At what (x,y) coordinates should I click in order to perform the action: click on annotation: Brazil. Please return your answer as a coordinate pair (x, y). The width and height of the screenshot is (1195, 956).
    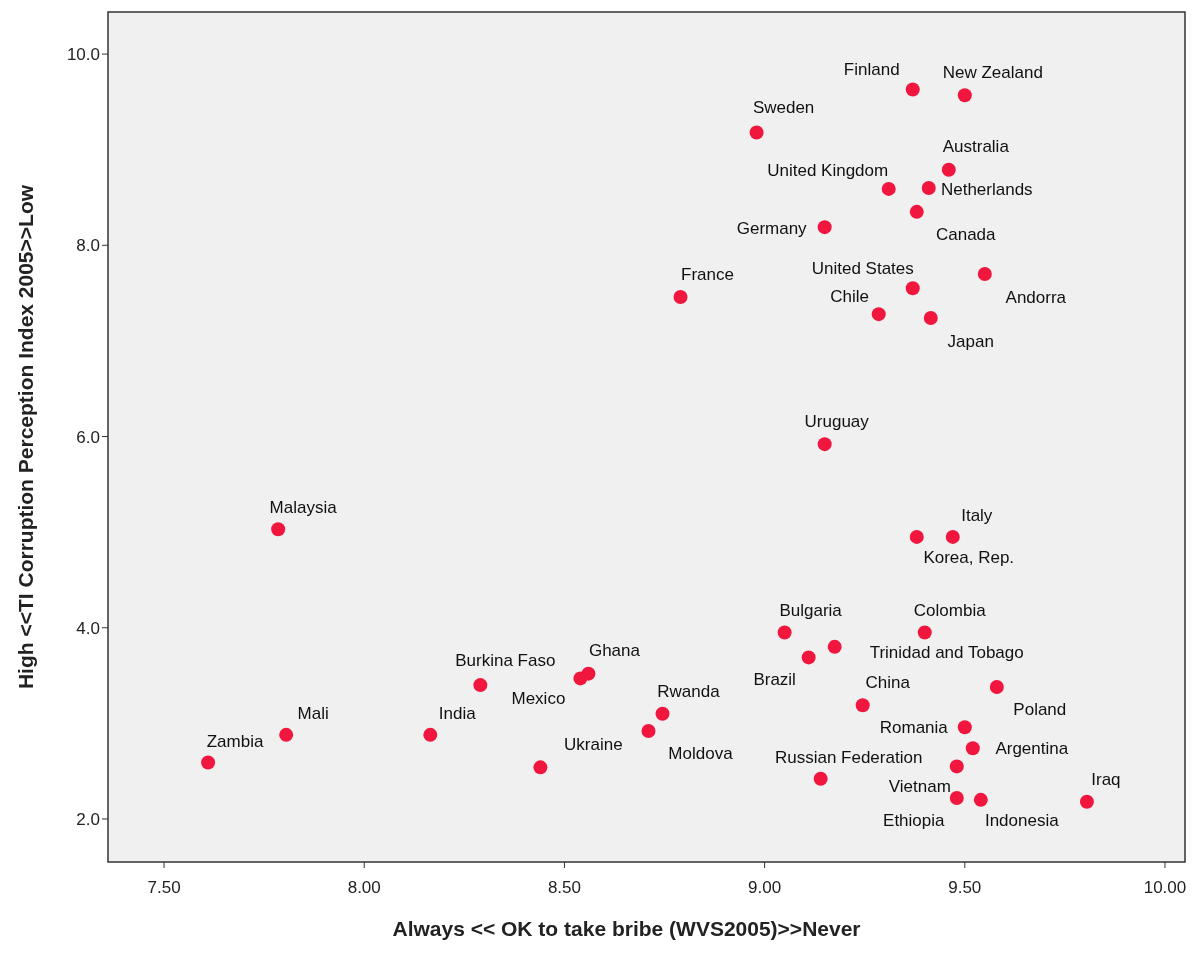
    Looking at the image, I should click on (774, 680).